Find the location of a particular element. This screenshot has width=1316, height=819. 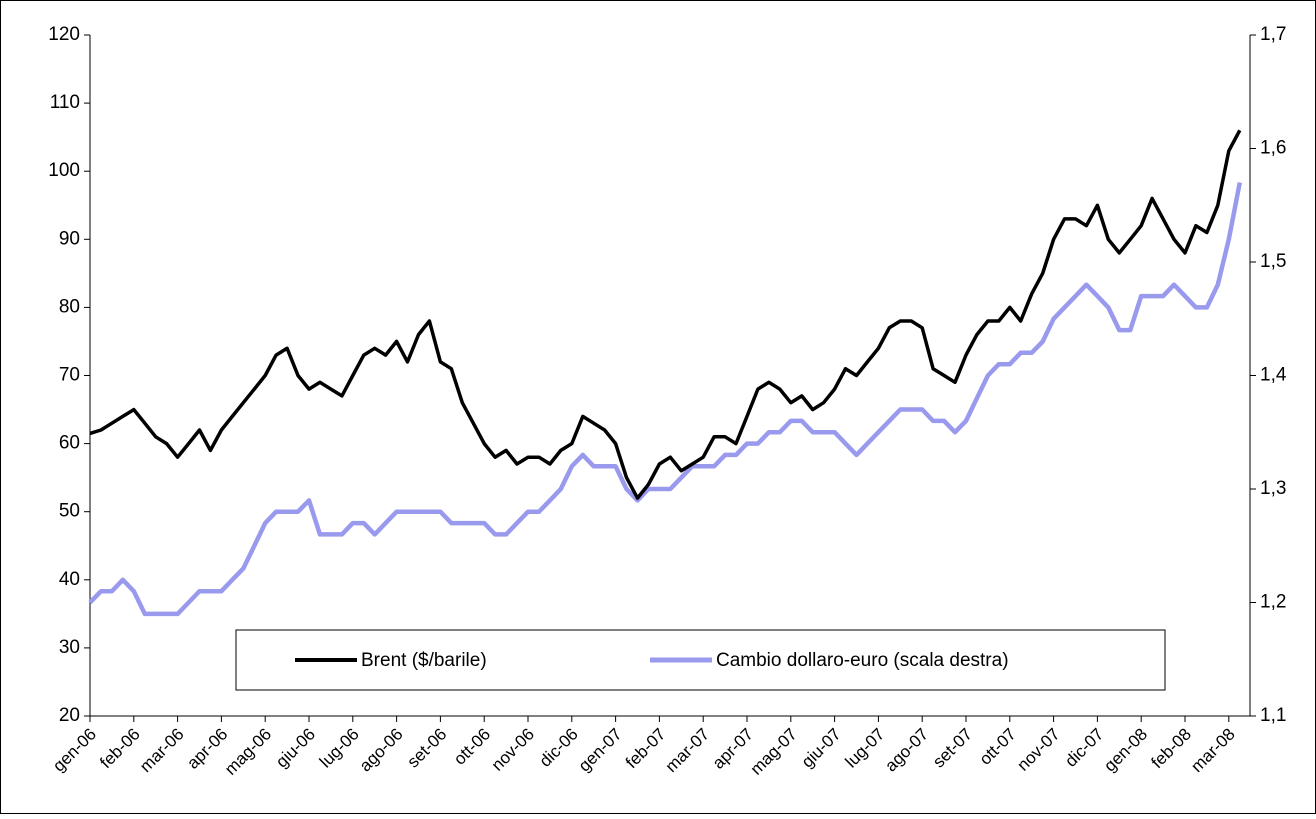

x-tick-label: lug-07 is located at coordinates (865, 748).